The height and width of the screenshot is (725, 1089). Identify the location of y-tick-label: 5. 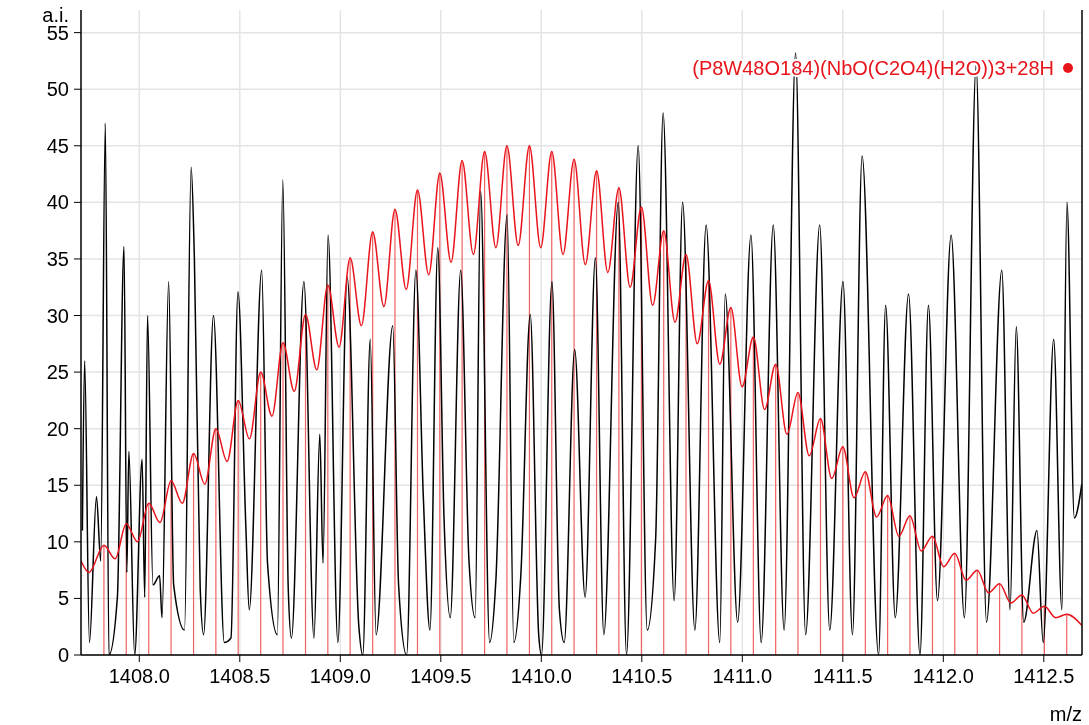
(63, 598).